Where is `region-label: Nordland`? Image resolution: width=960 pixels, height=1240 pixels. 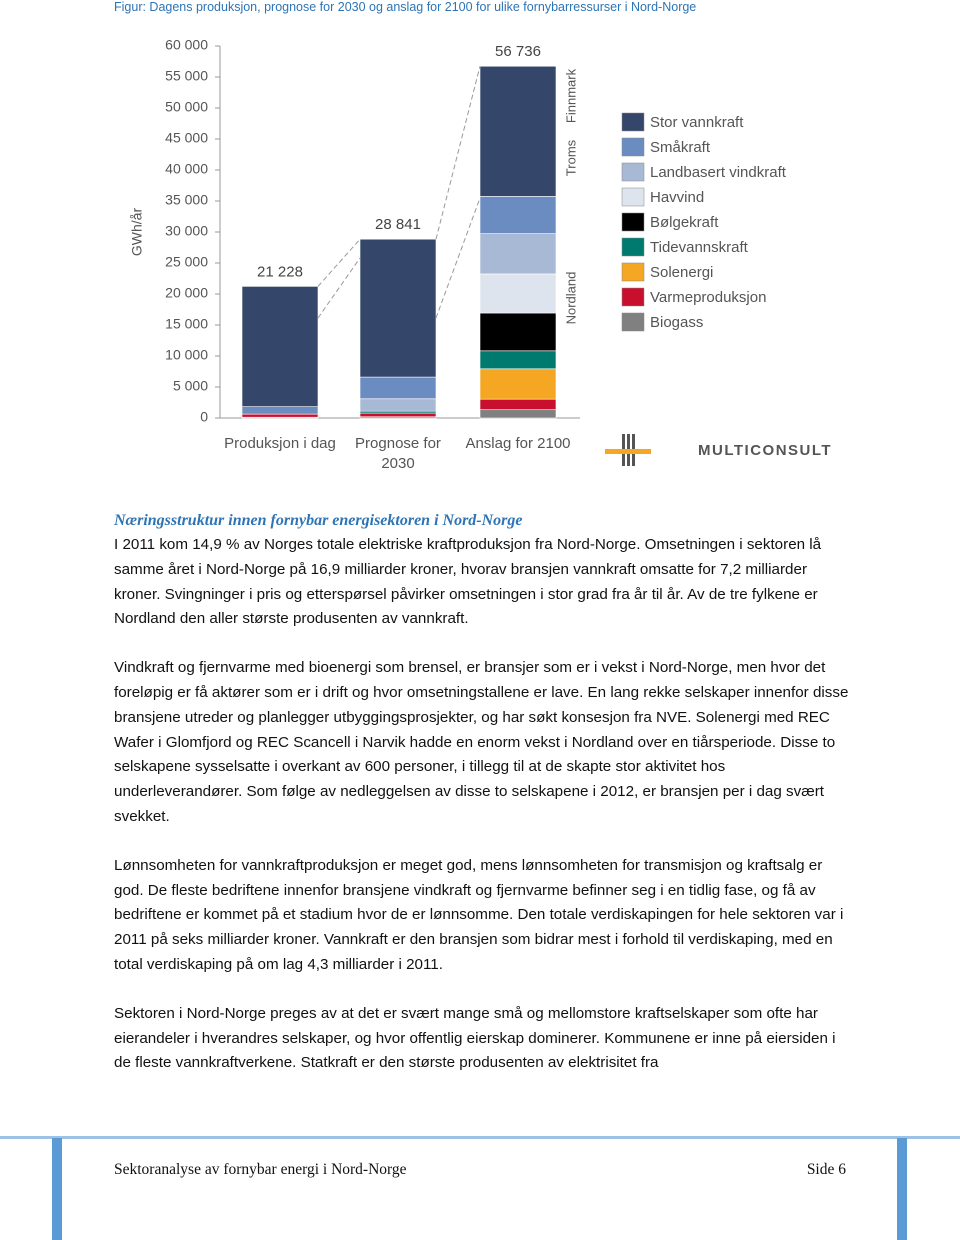
region-label: Nordland is located at coordinates (570, 298).